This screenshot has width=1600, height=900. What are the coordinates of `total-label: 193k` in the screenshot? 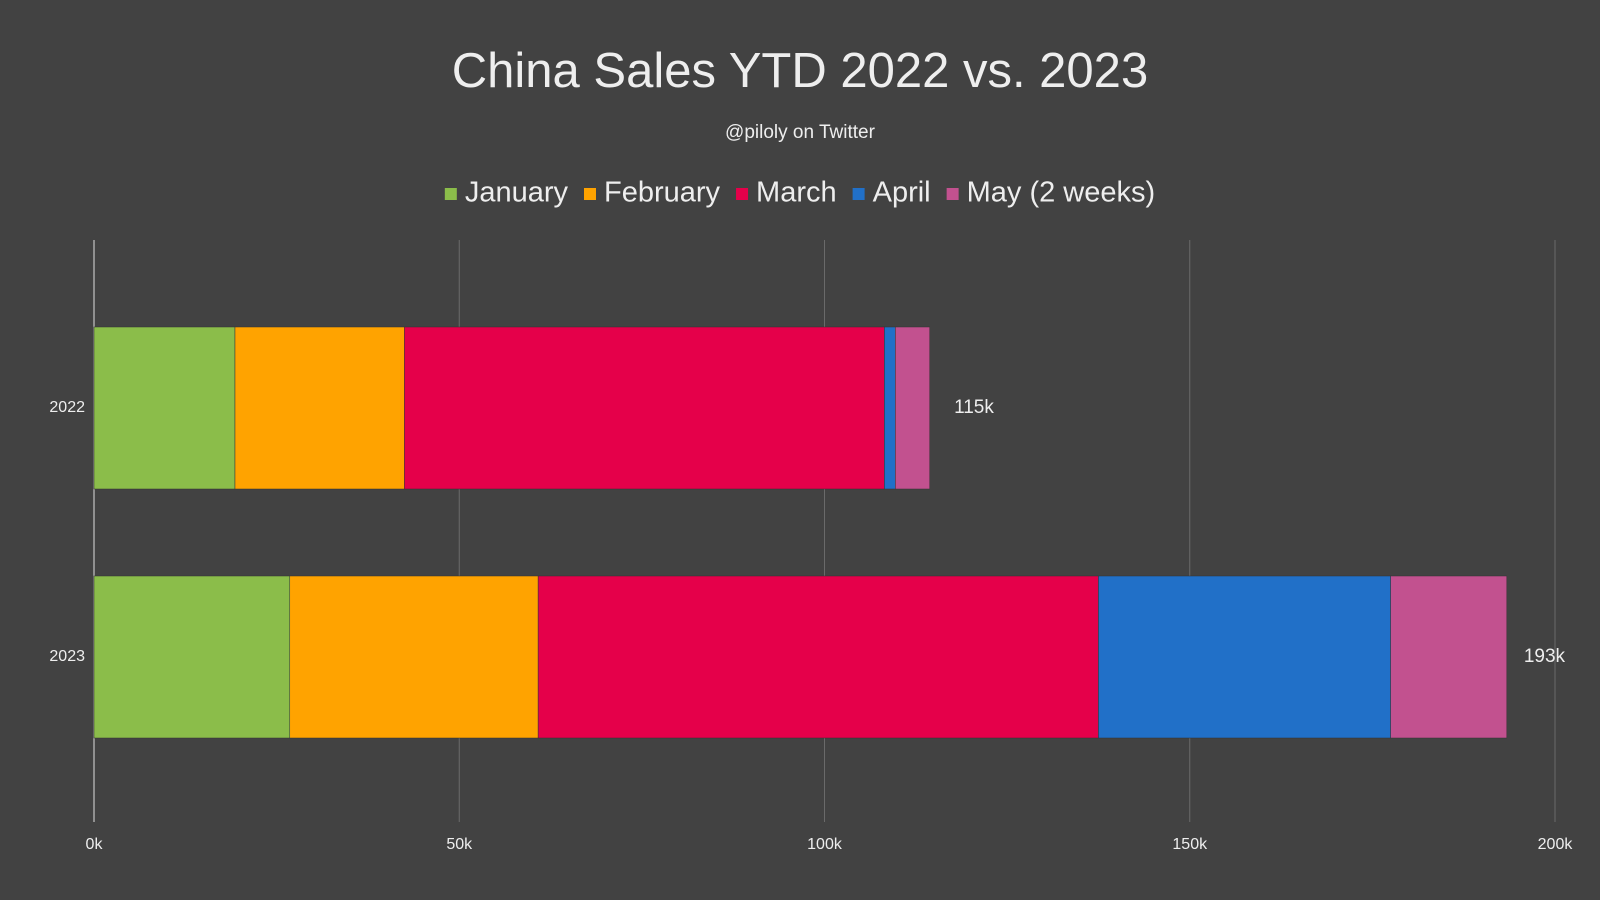 It's located at (1545, 656).